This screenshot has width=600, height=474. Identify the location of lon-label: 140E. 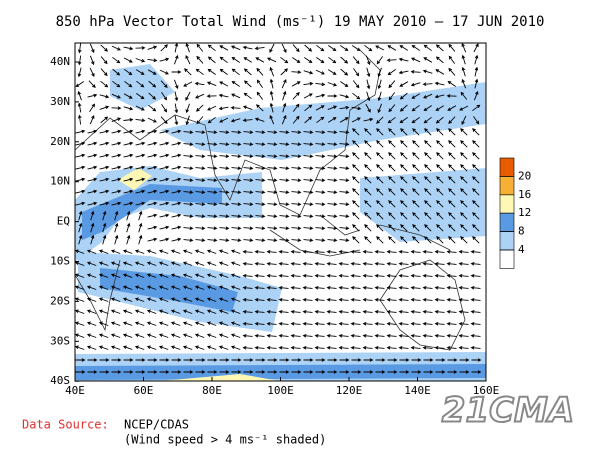
(417, 390).